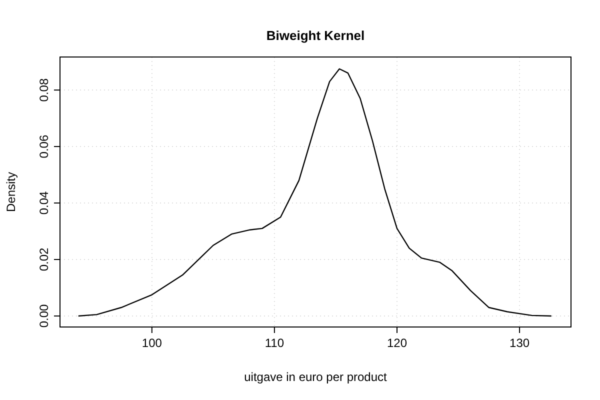 The width and height of the screenshot is (600, 400). Describe the element at coordinates (397, 343) in the screenshot. I see `x-tick-label: 120` at that location.